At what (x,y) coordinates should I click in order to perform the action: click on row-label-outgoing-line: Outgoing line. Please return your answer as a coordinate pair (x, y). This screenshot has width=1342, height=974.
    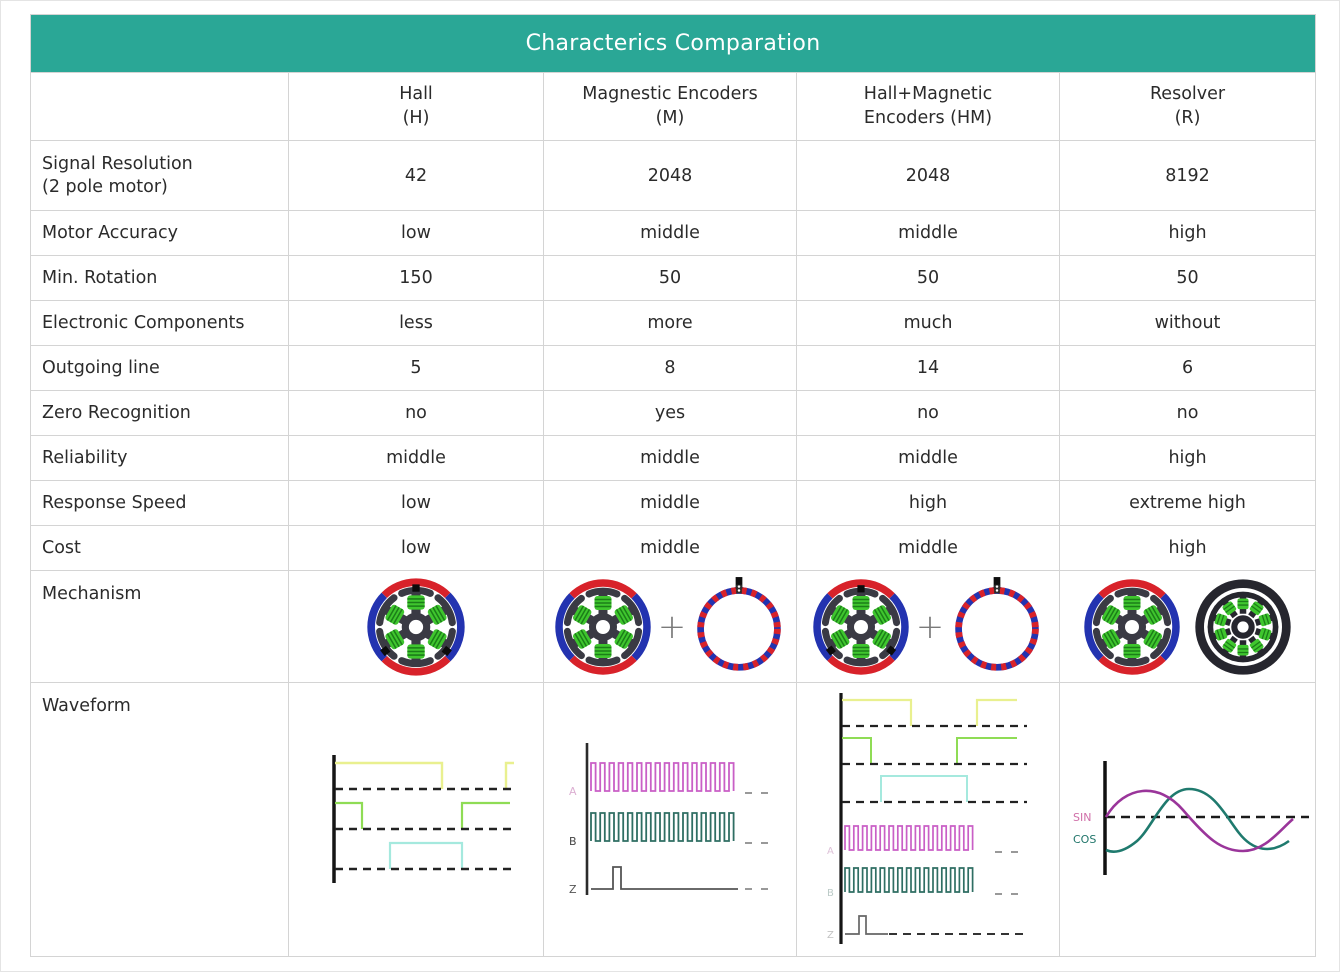
    Looking at the image, I should click on (159, 368).